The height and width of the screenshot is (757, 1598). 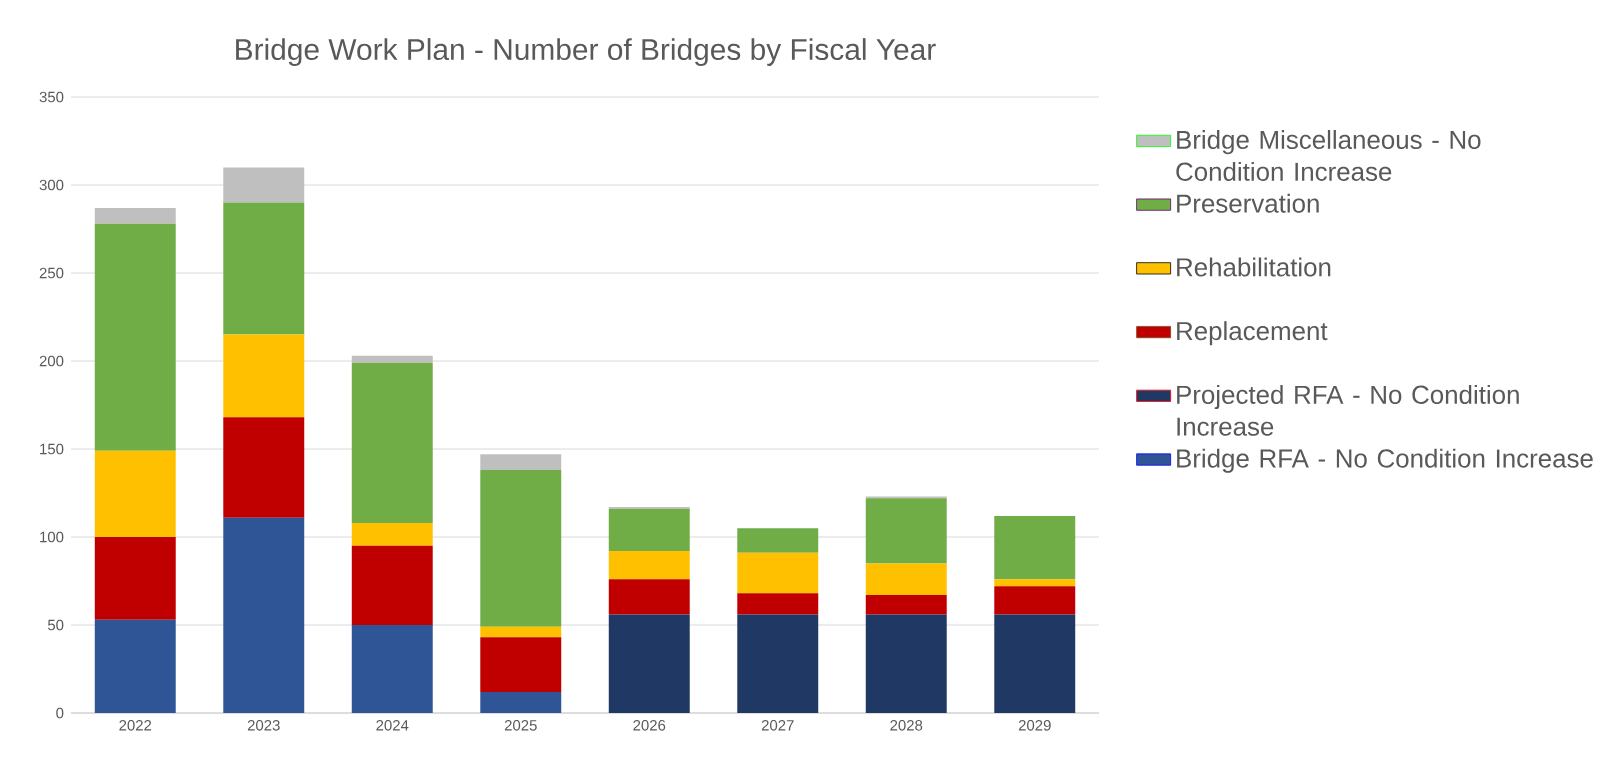 I want to click on legend-label: Replacement, so click(x=1252, y=333).